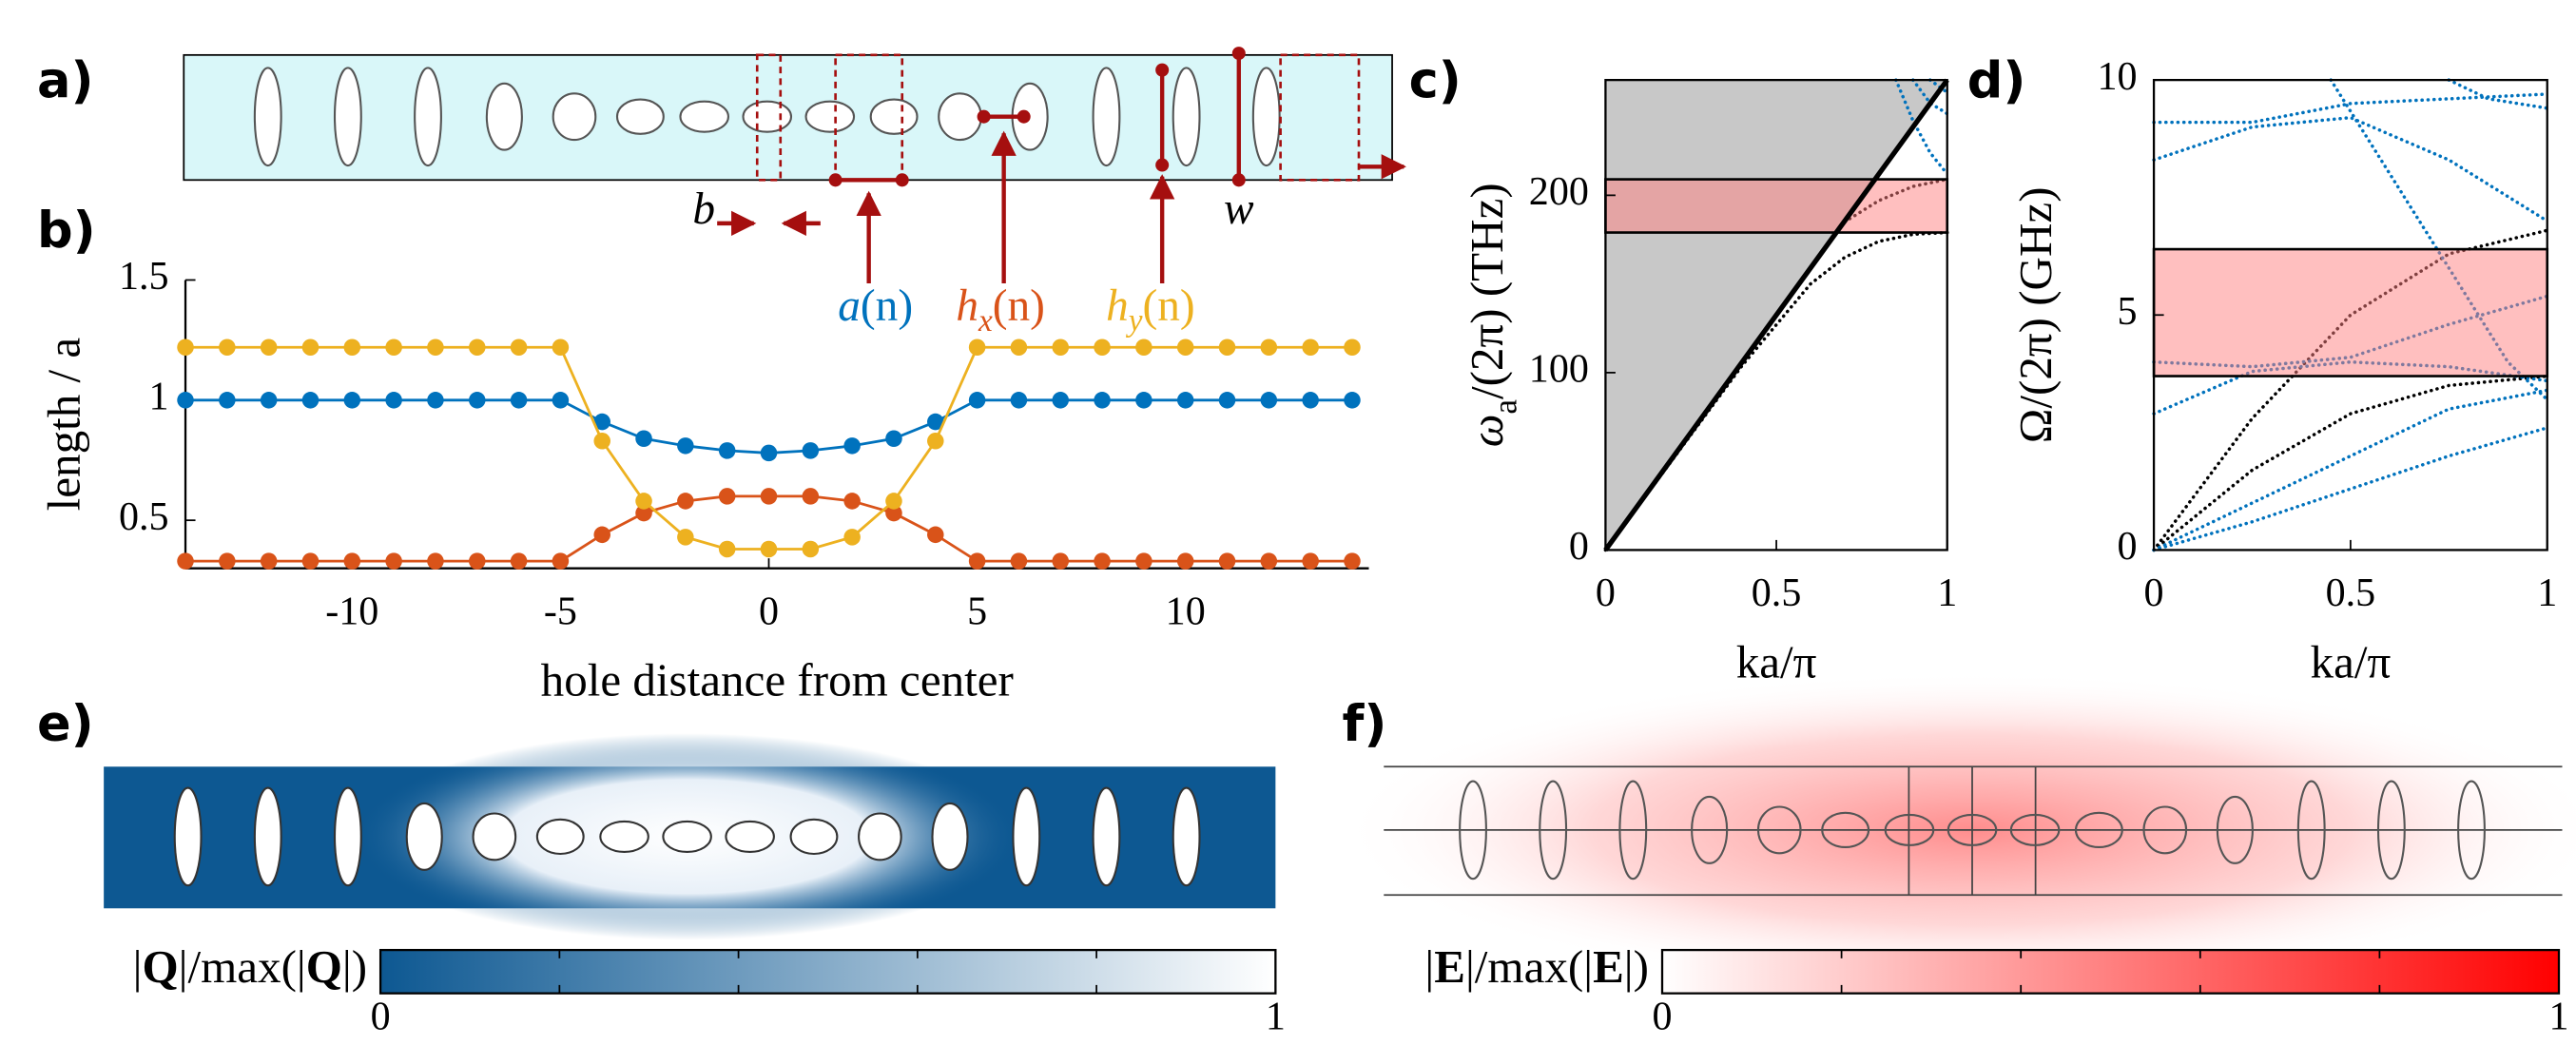 The image size is (2576, 1045). Describe the element at coordinates (777, 680) in the screenshot. I see `x-axis-label: hole distance from center` at that location.